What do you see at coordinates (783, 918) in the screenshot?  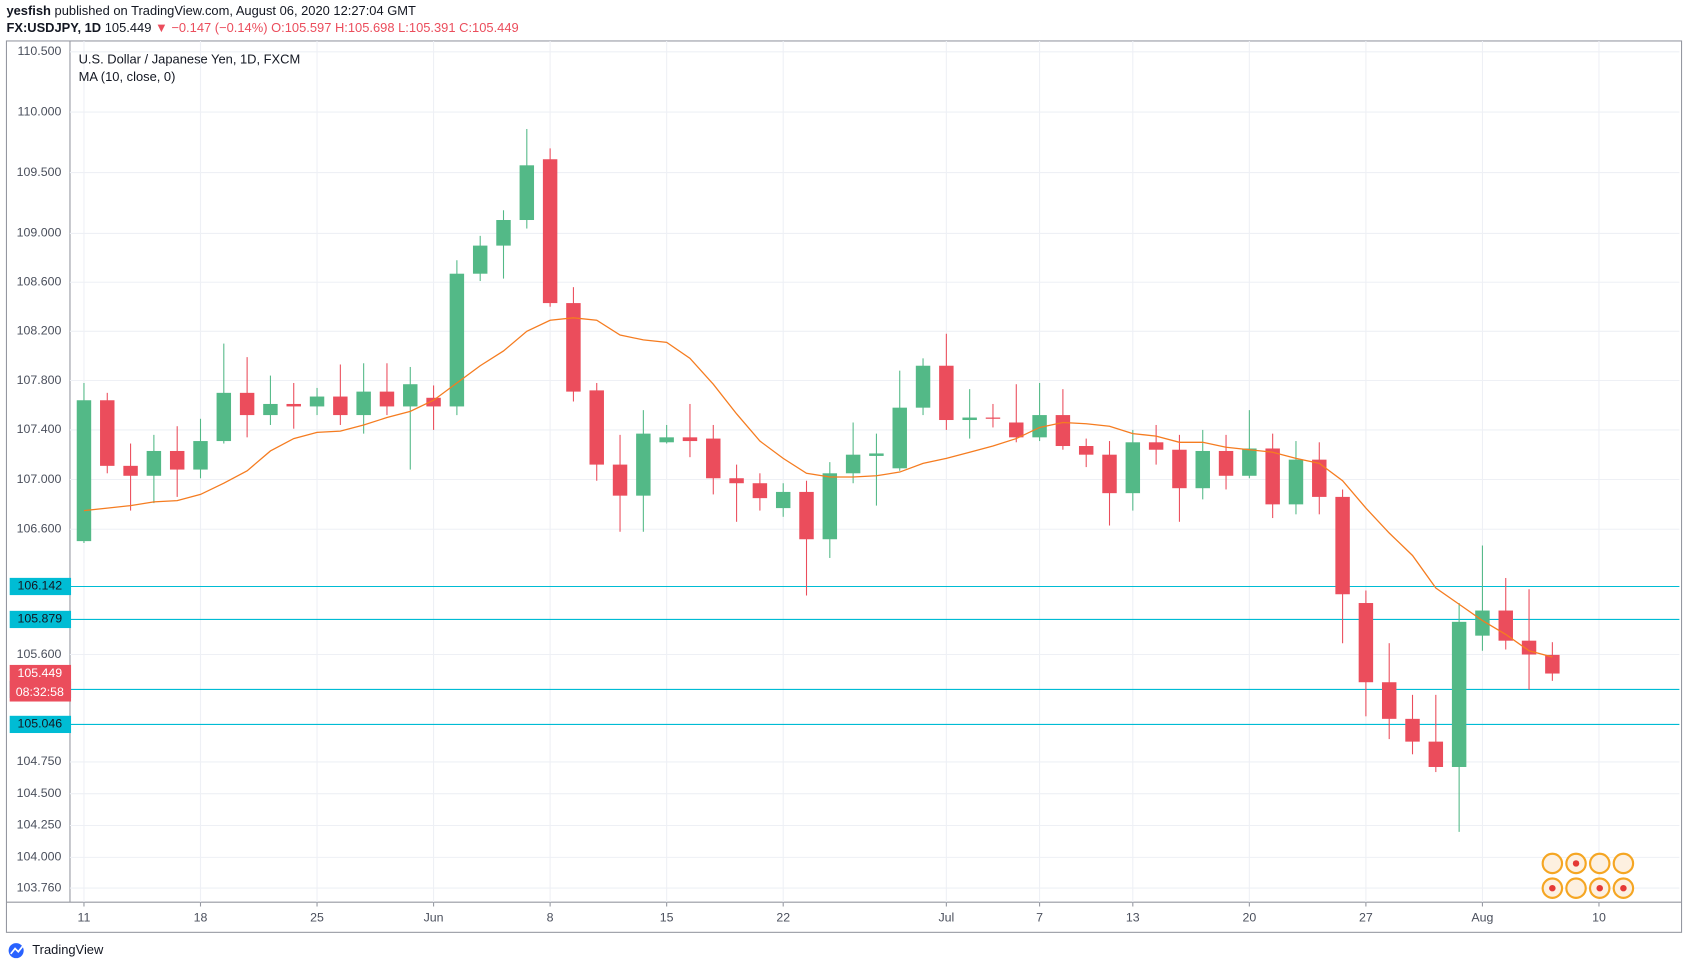 I see `x-tick-label: 22` at bounding box center [783, 918].